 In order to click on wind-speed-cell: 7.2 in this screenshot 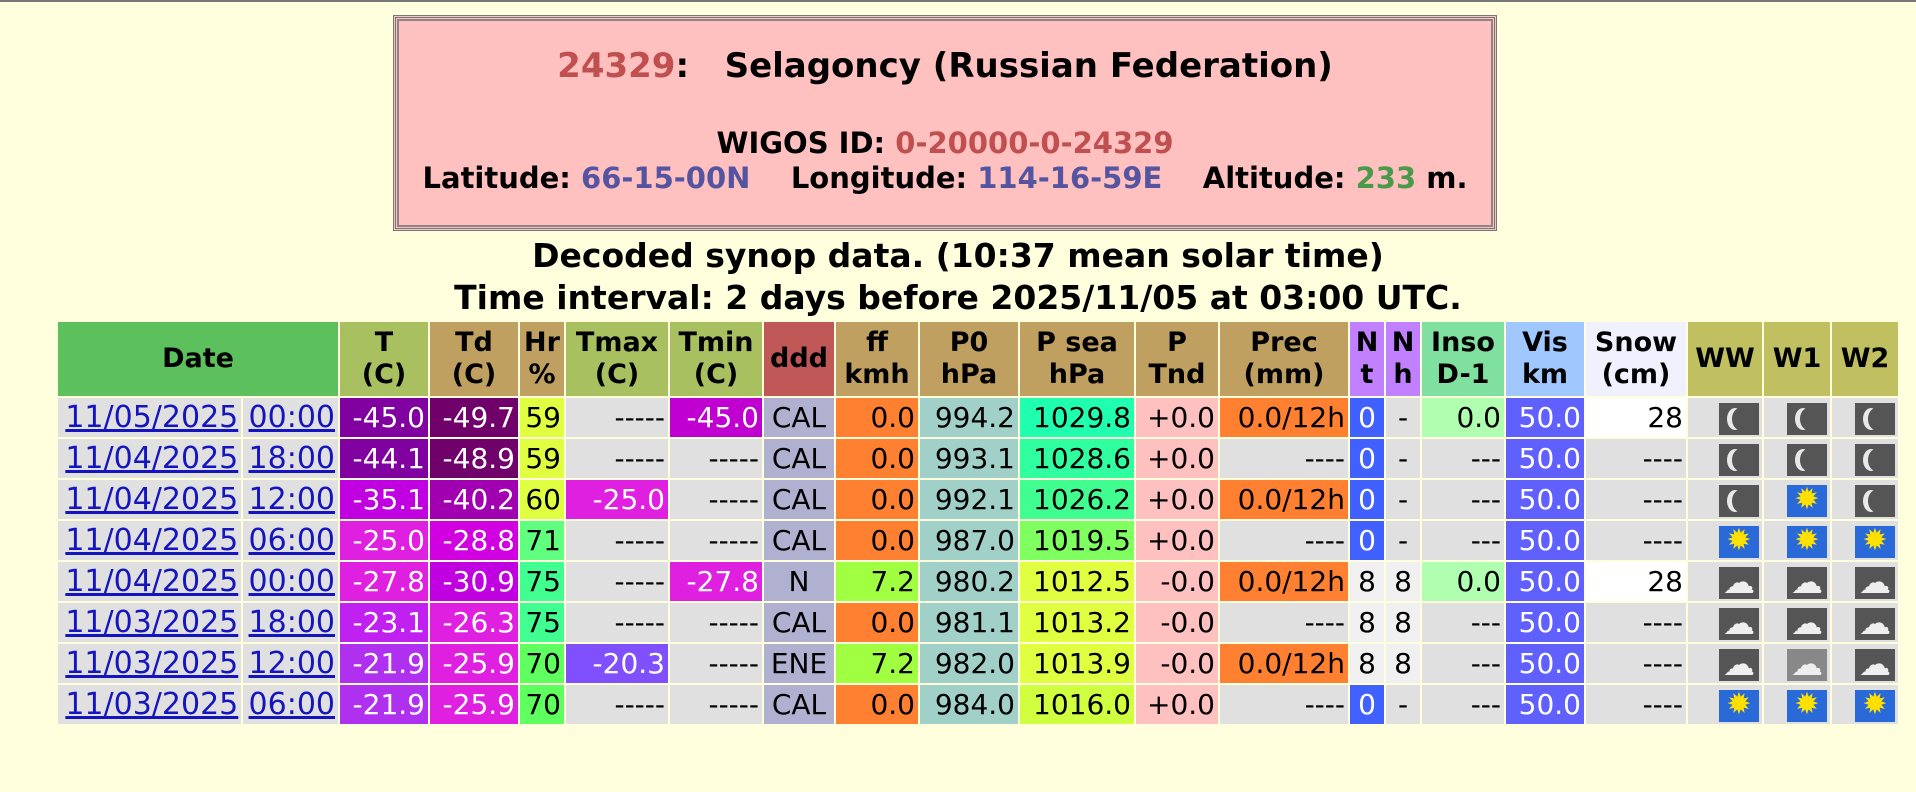, I will do `click(877, 663)`.